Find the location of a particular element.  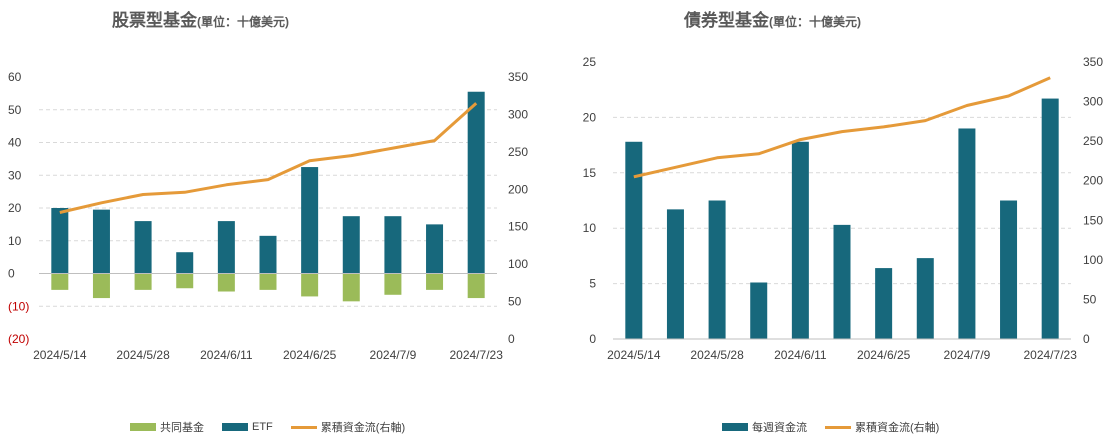

legend-item-weekly-flow: 每週資金流 is located at coordinates (764, 427).